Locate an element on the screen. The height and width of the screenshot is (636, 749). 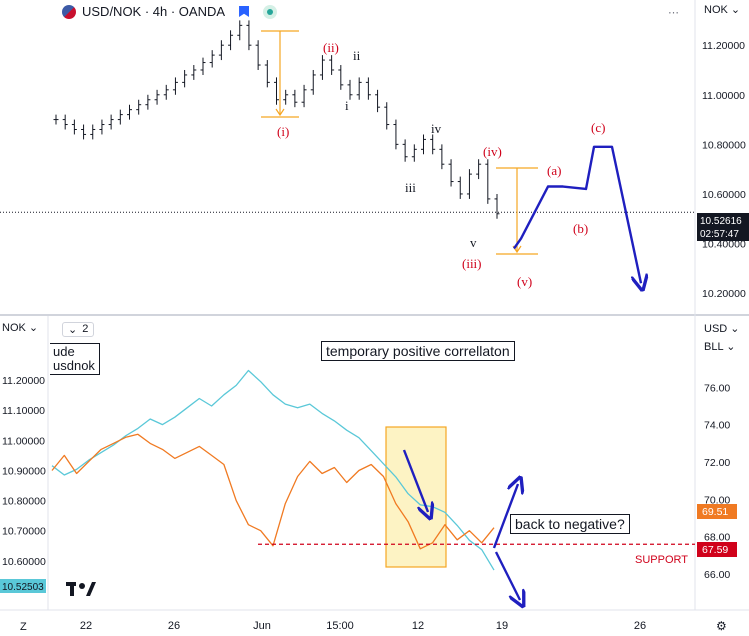
last-price-tag is located at coordinates (723, 227).